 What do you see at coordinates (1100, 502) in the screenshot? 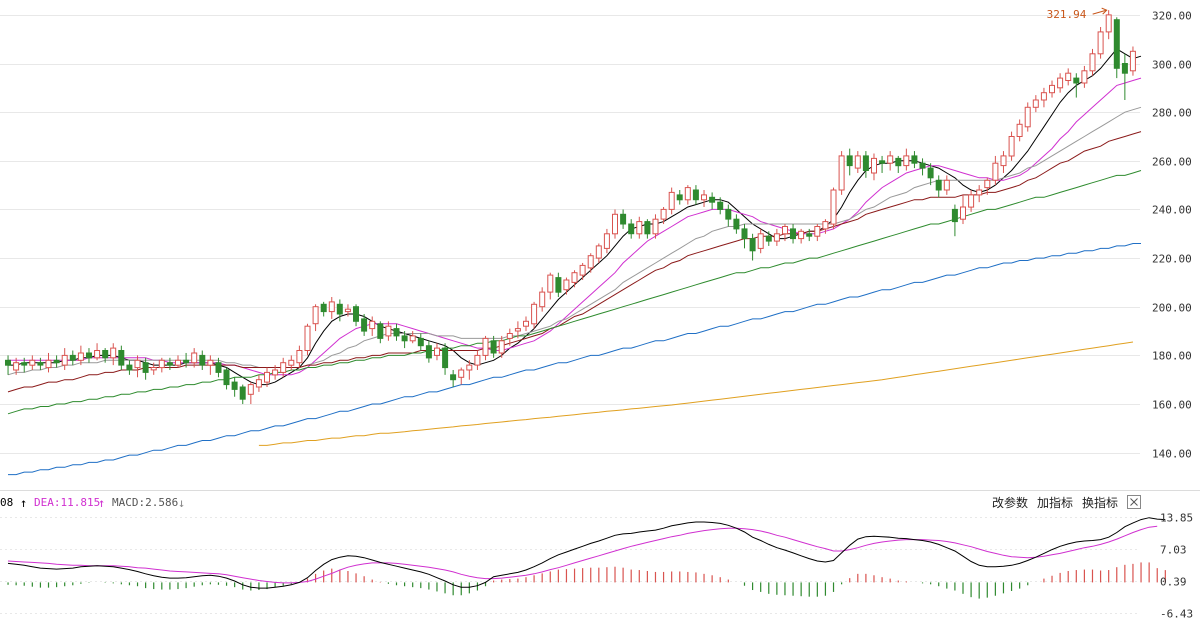
I see `switch-indicator-button: 换指标` at bounding box center [1100, 502].